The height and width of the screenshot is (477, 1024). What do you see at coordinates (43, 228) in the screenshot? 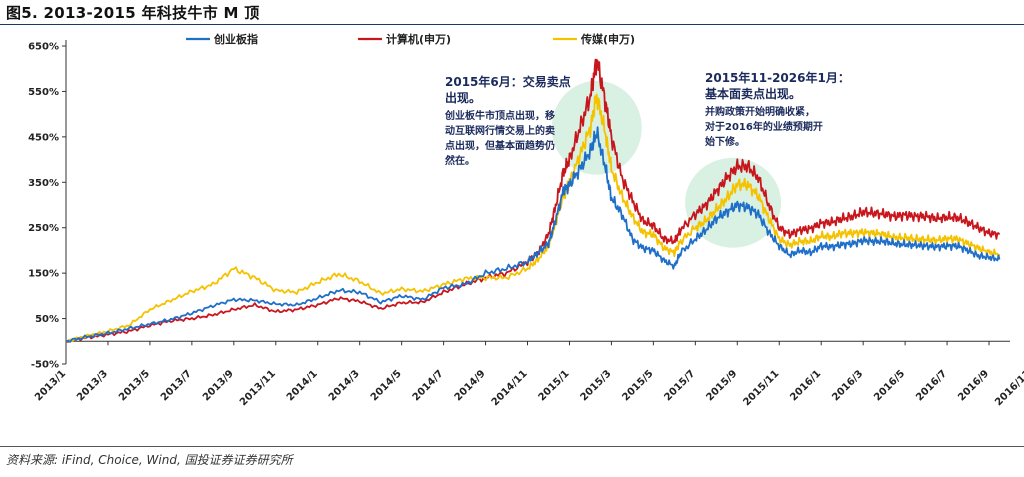
I see `y-tick-label: 250%` at bounding box center [43, 228].